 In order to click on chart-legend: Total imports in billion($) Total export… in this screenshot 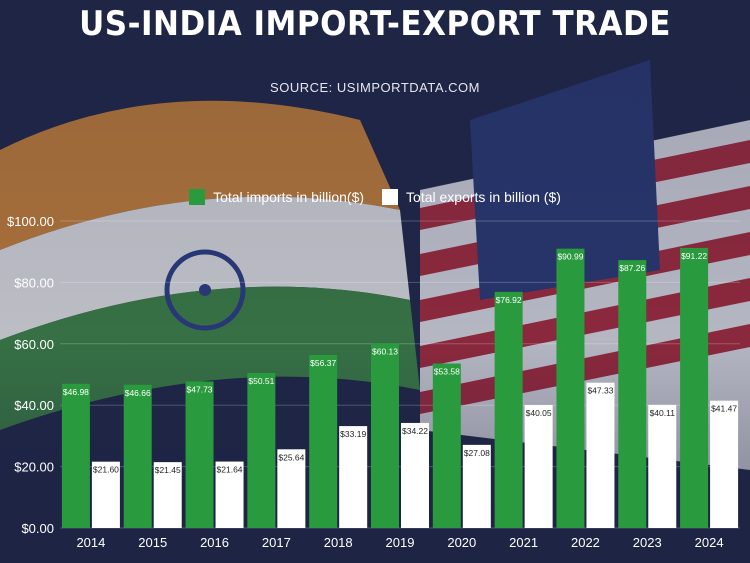, I will do `click(375, 197)`.